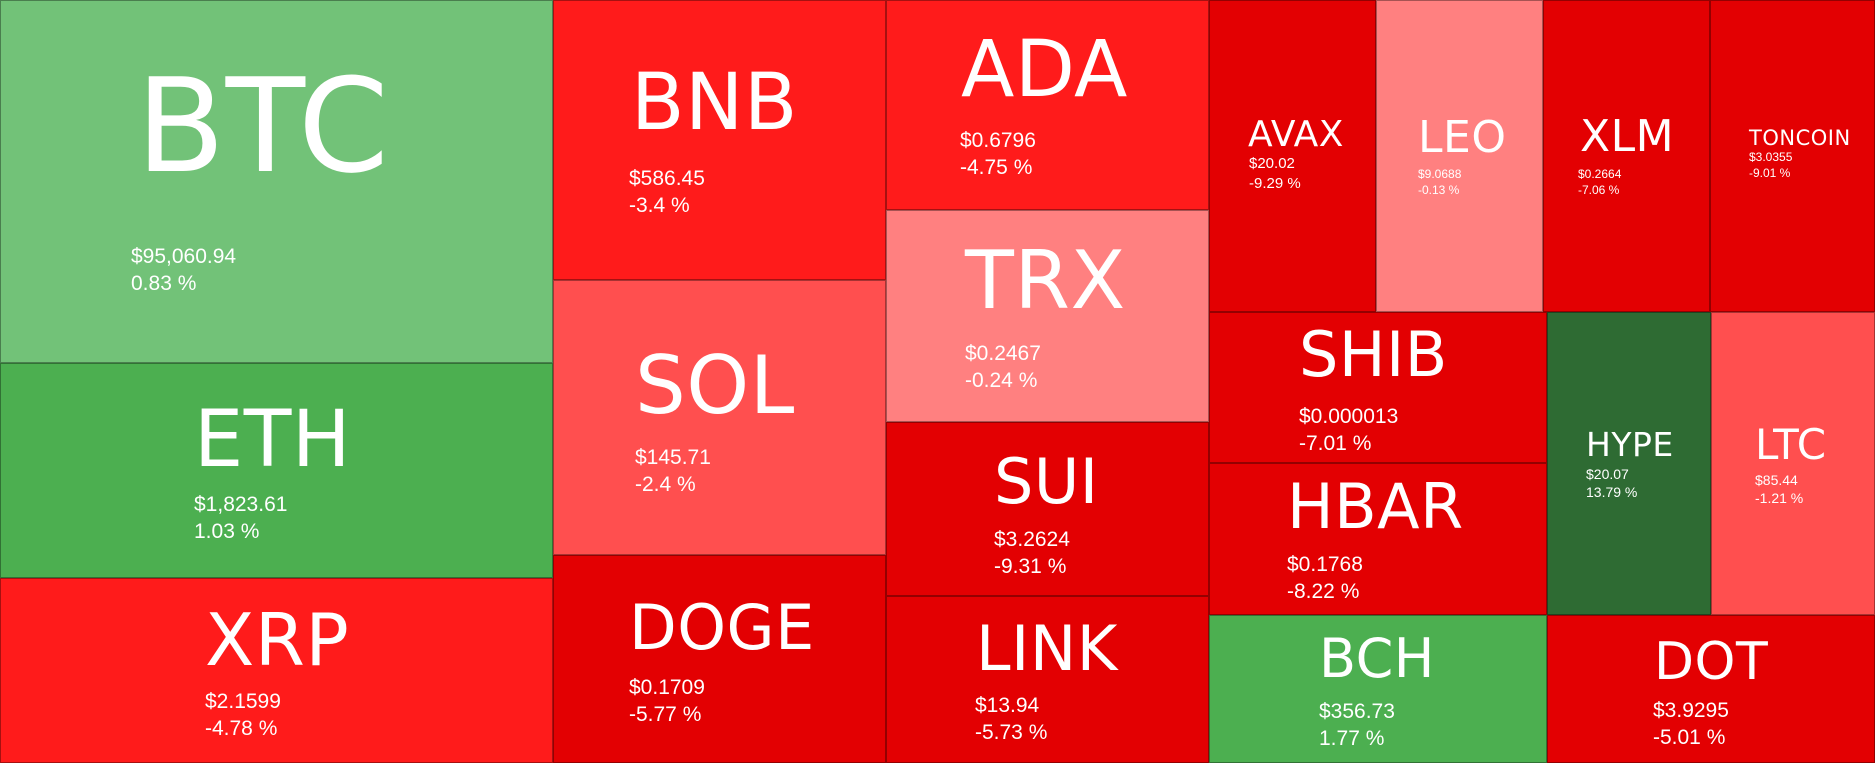 This screenshot has width=1875, height=763. Describe the element at coordinates (715, 385) in the screenshot. I see `coin-symbol: SOL` at that location.